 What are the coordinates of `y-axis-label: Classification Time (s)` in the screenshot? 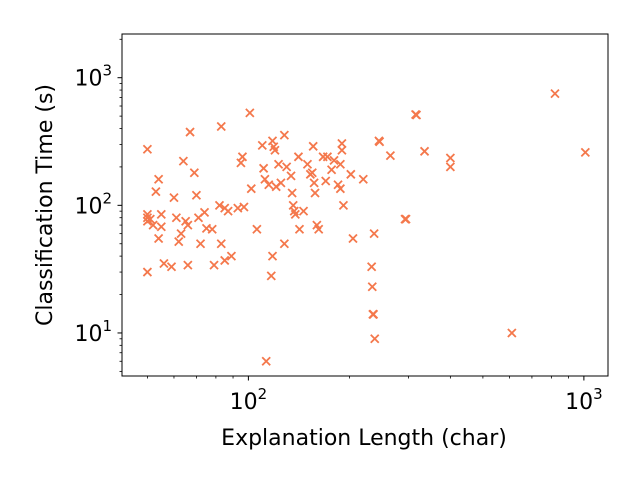 It's located at (45, 205).